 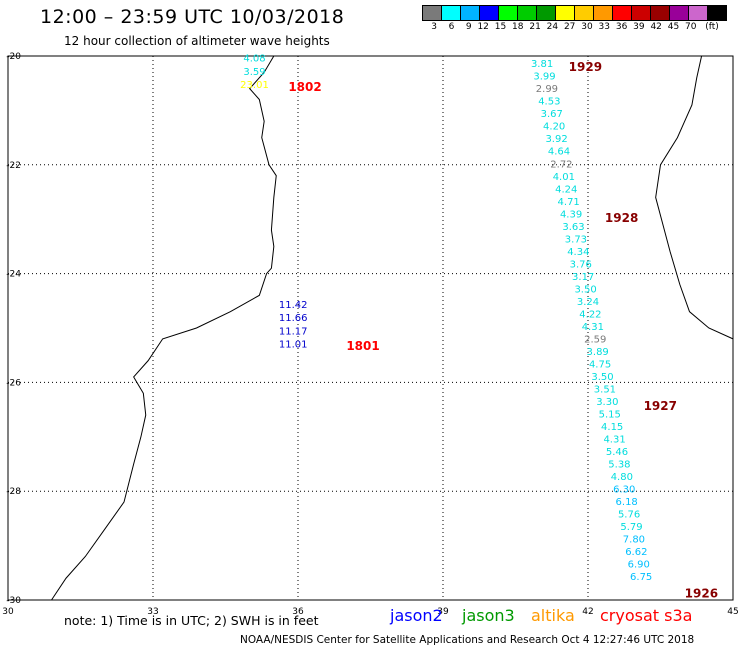 I want to click on wave-height-value: 11.66, so click(x=293, y=318).